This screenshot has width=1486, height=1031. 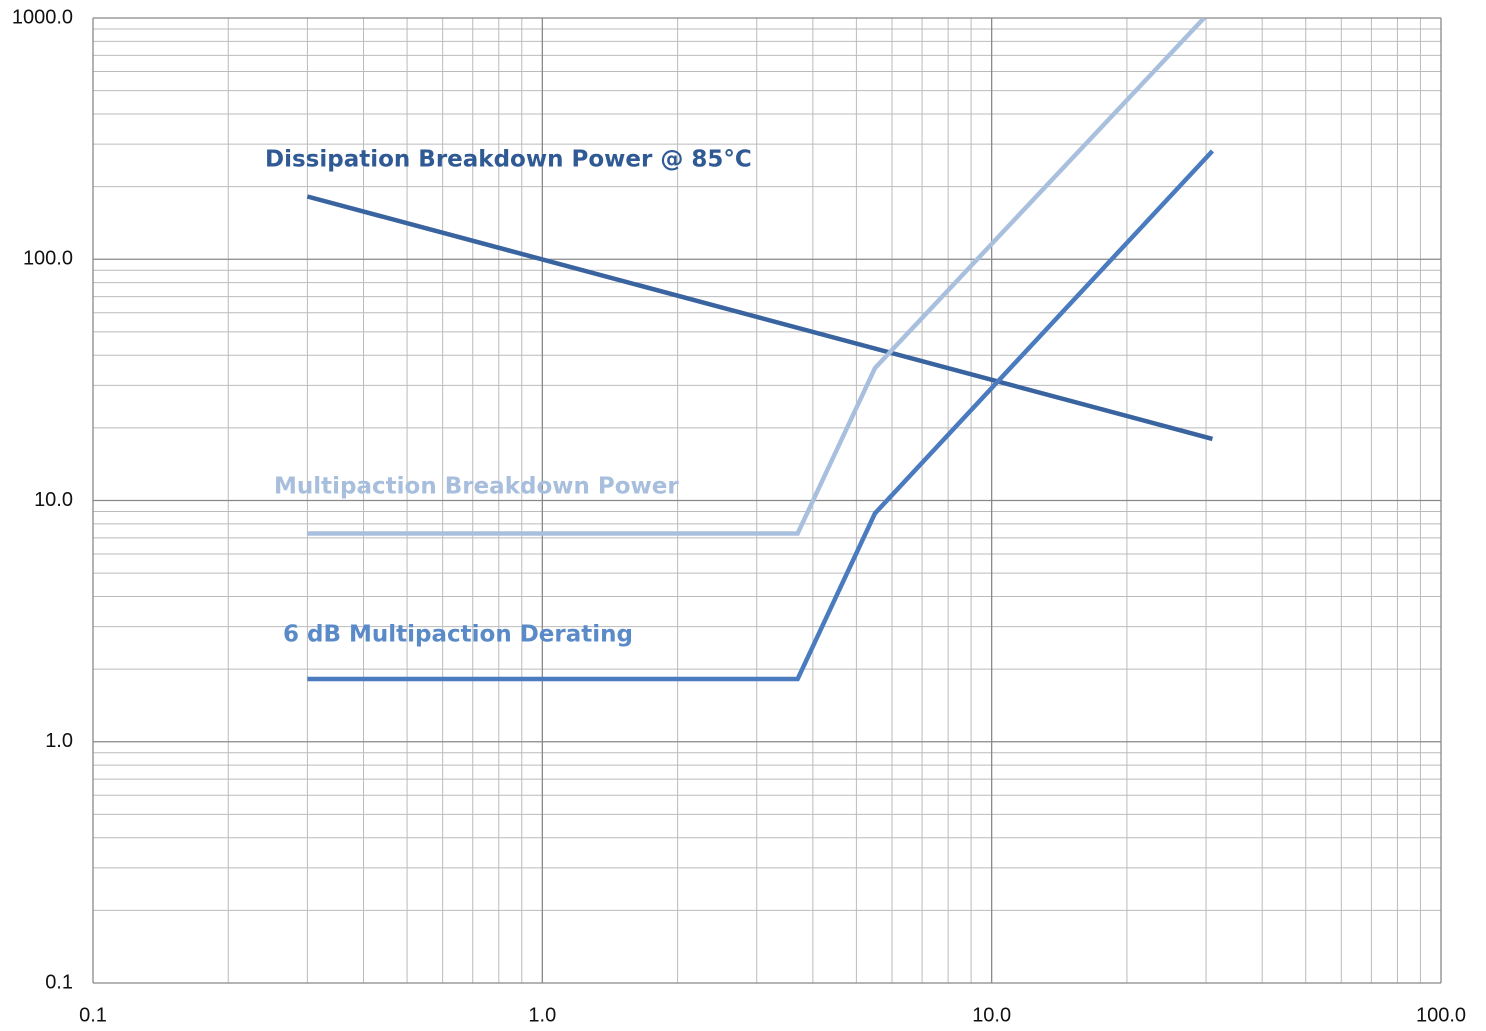 What do you see at coordinates (48, 259) in the screenshot?
I see `y-tick-label: 100.0` at bounding box center [48, 259].